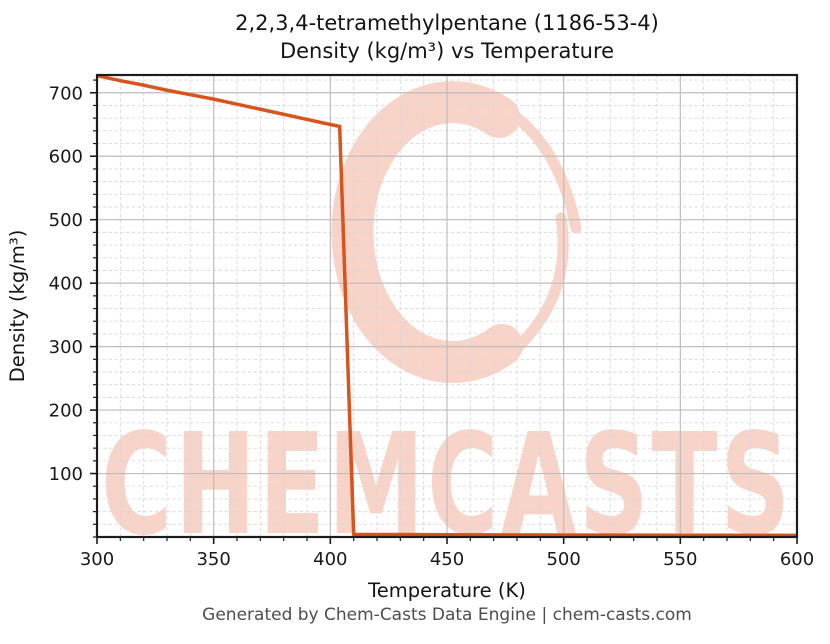 This screenshot has height=644, width=830. I want to click on svg-text: 350, so click(213, 559).